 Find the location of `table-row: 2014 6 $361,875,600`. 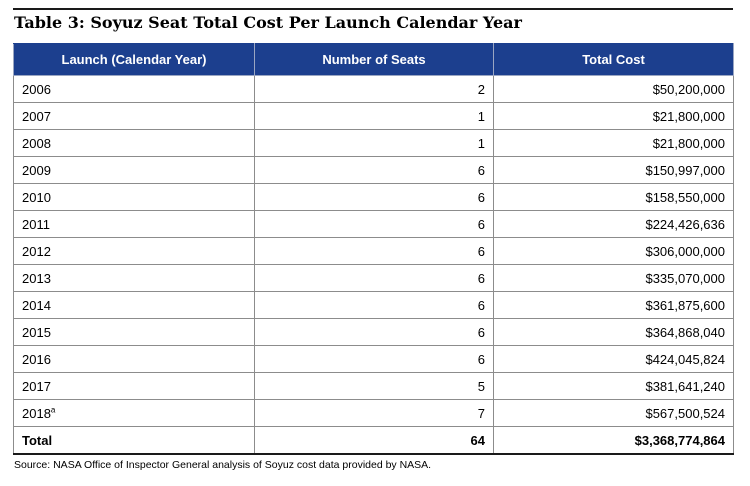

table-row: 2014 6 $361,875,600 is located at coordinates (373, 305).